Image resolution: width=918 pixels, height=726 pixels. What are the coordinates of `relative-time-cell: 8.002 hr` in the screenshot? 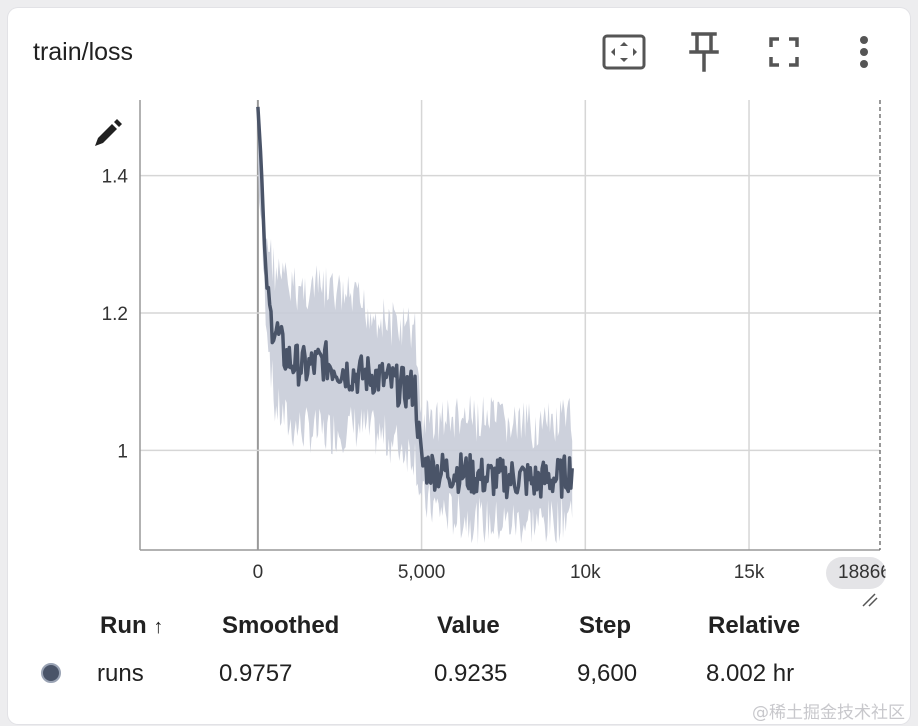 It's located at (750, 673).